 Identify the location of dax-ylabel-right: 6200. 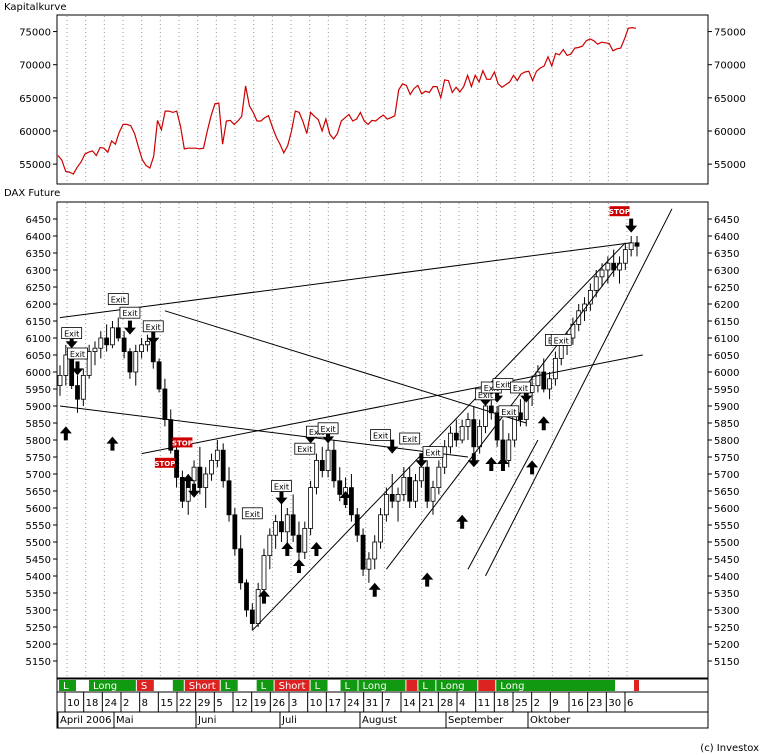
(726, 305).